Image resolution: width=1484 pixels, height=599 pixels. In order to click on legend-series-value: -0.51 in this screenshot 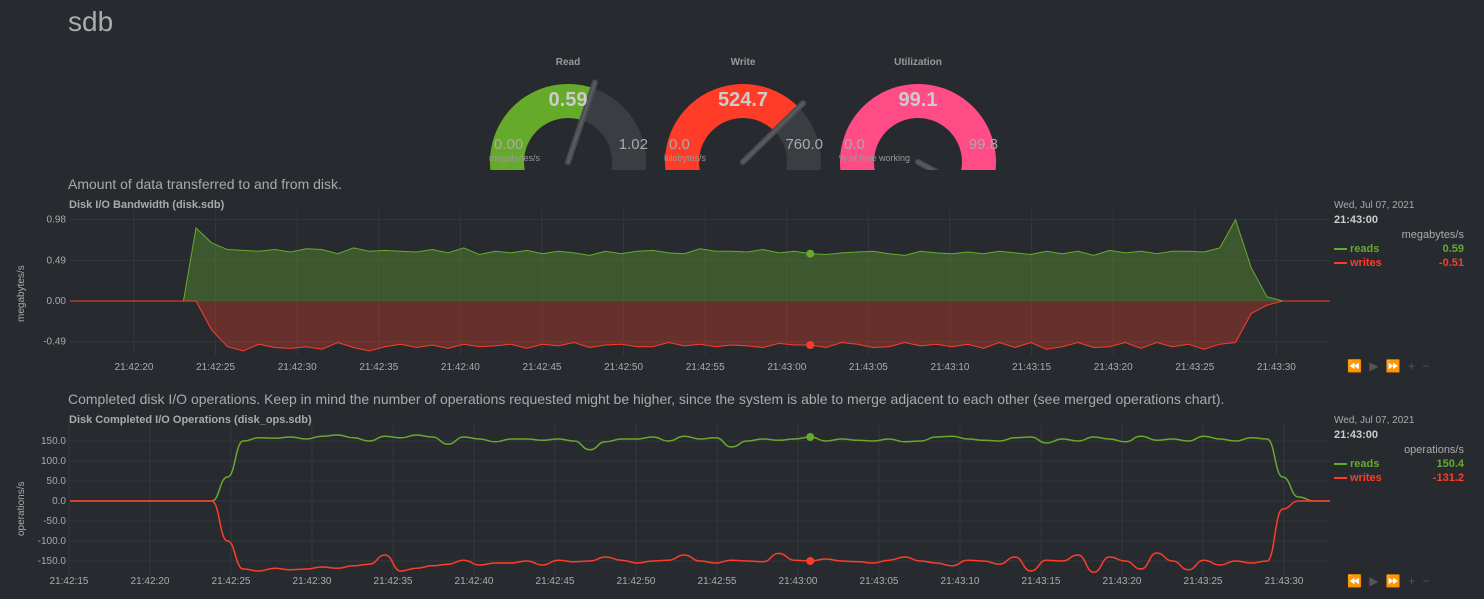, I will do `click(1451, 263)`.